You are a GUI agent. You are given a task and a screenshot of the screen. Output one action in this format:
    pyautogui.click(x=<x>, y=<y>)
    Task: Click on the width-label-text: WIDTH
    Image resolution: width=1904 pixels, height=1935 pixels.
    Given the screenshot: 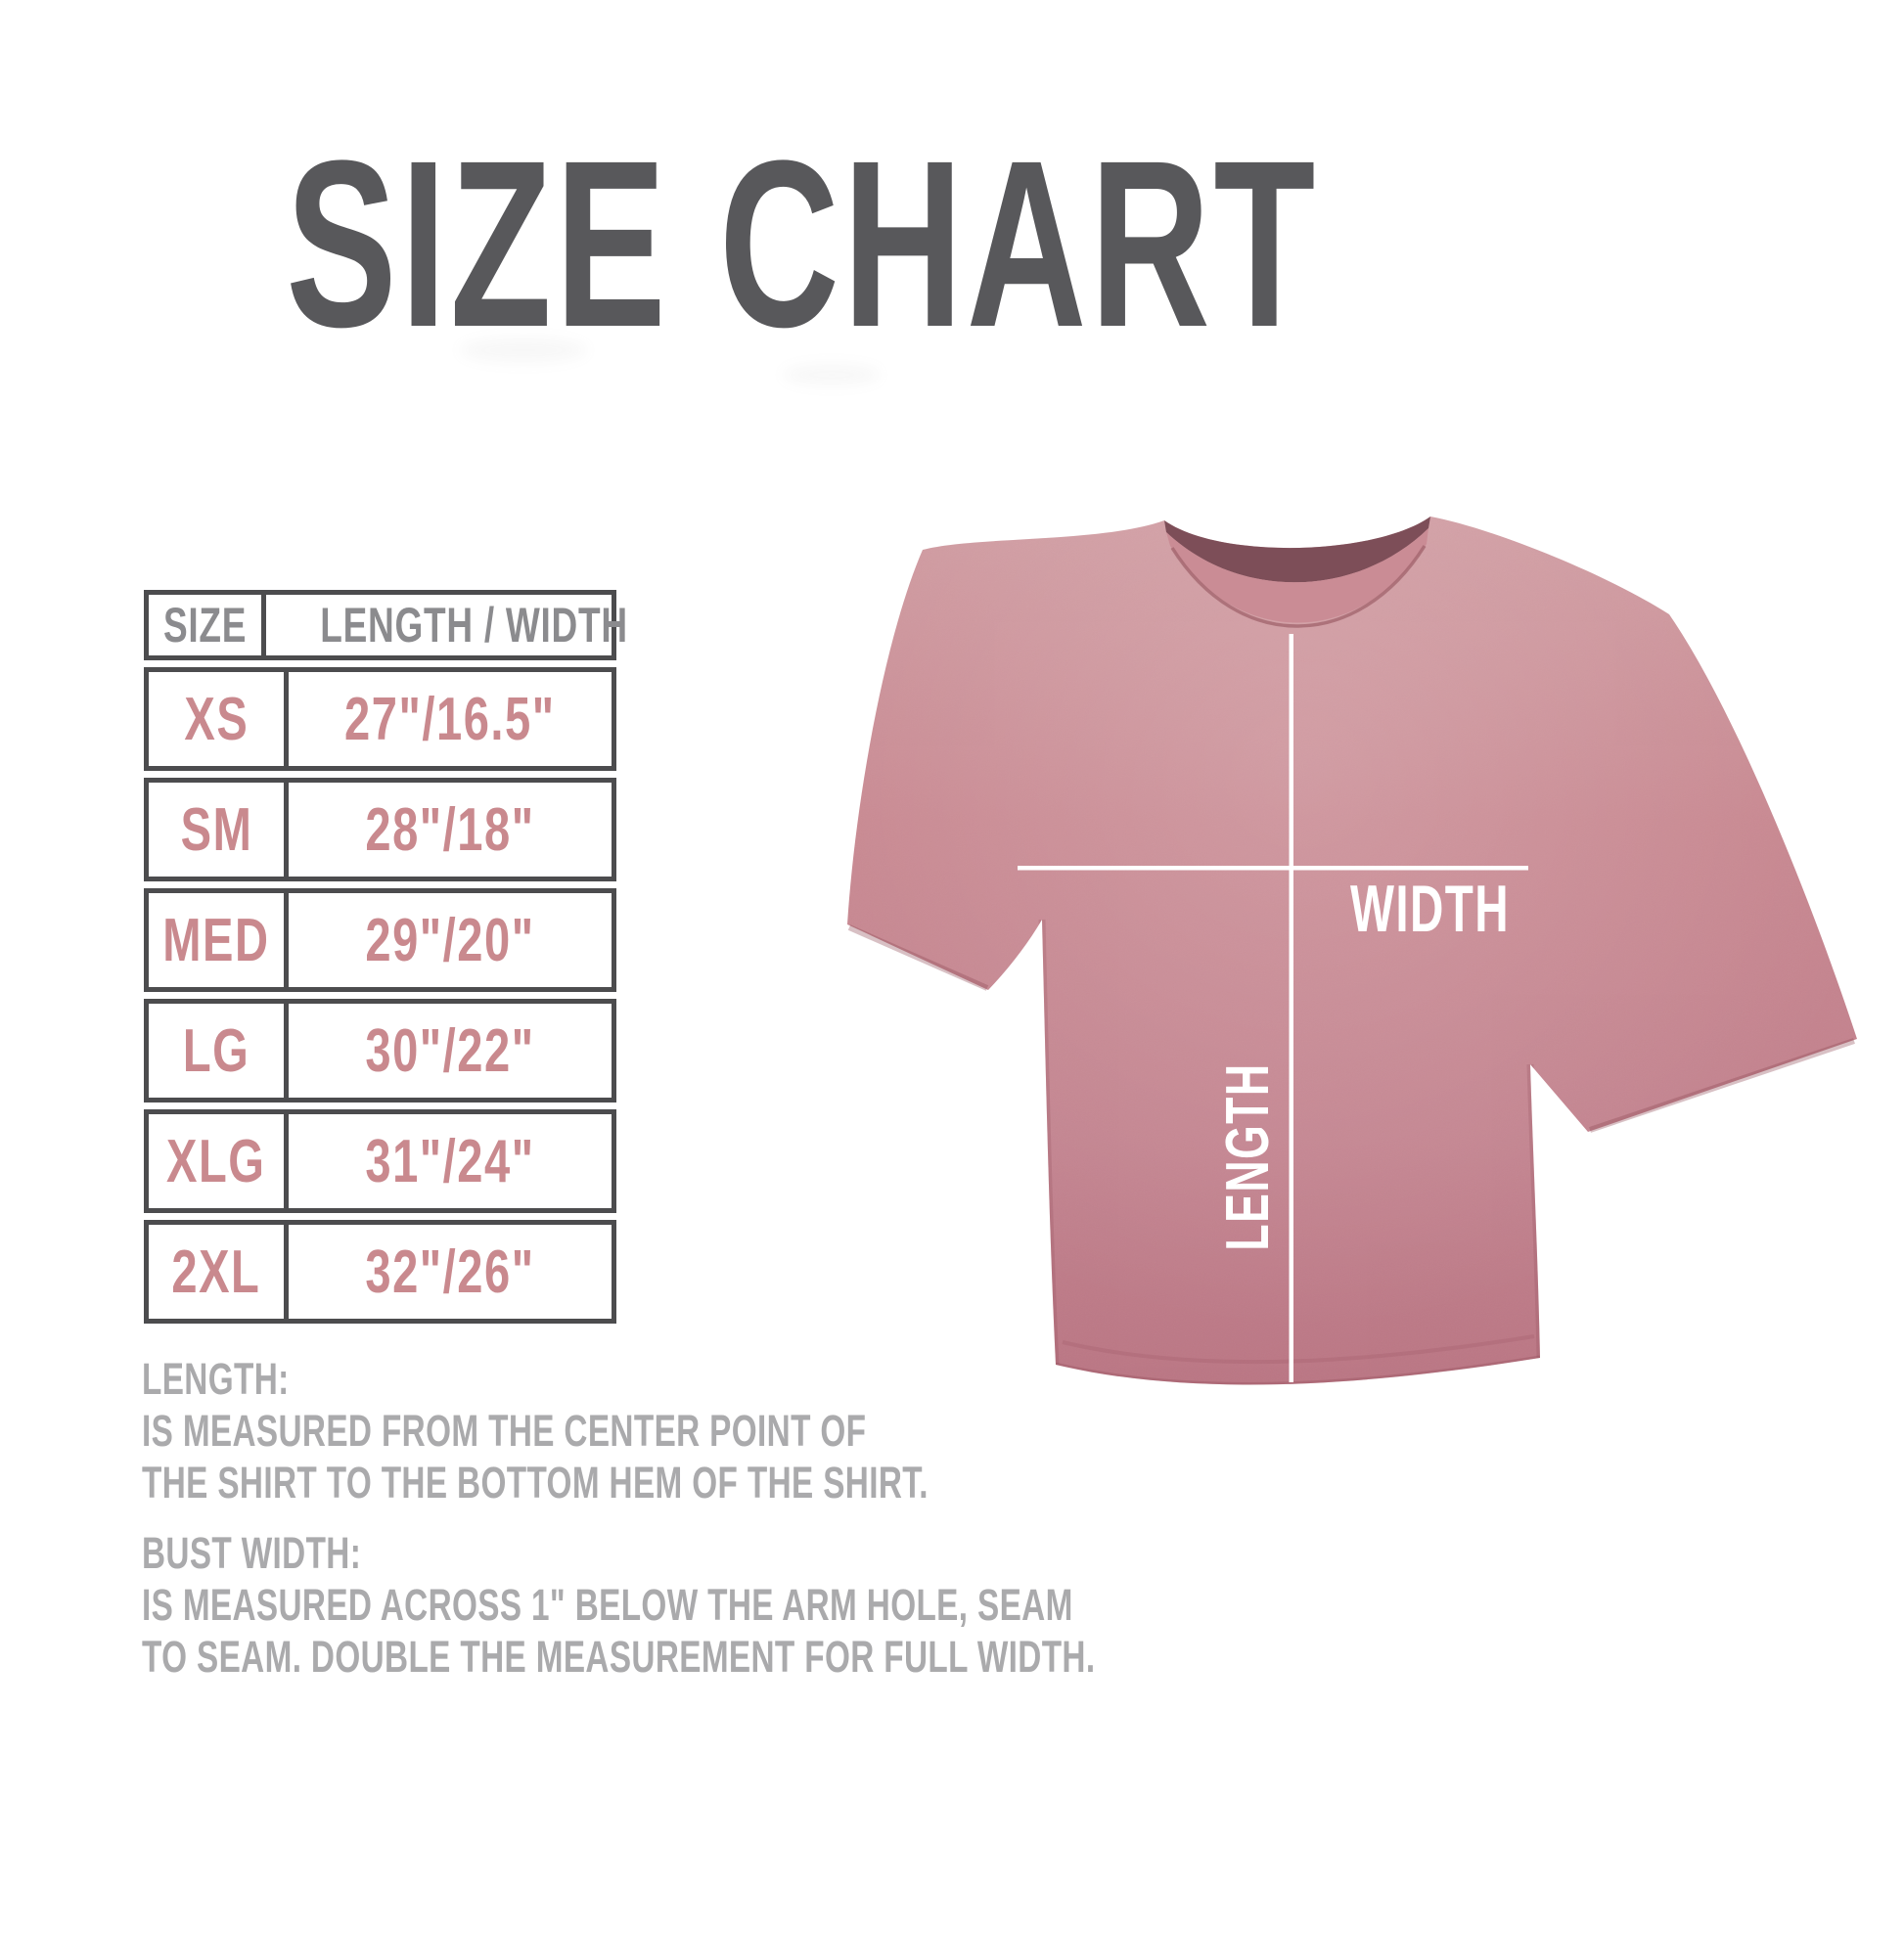 What is the action you would take?
    pyautogui.click(x=1430, y=909)
    